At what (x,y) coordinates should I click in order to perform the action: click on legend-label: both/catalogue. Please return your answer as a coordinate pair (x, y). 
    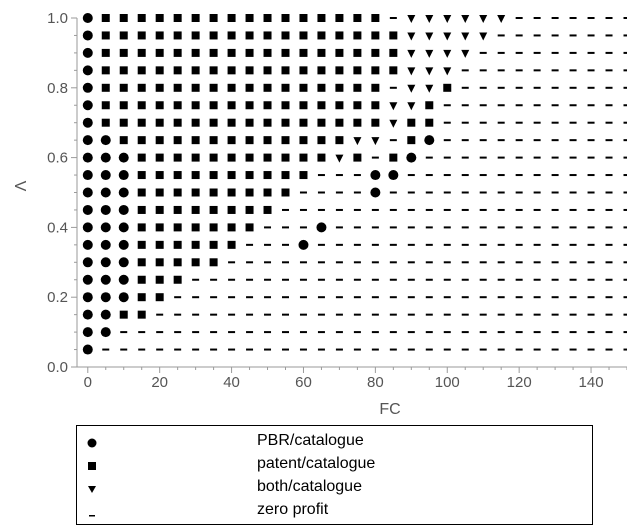
    Looking at the image, I should click on (309, 486).